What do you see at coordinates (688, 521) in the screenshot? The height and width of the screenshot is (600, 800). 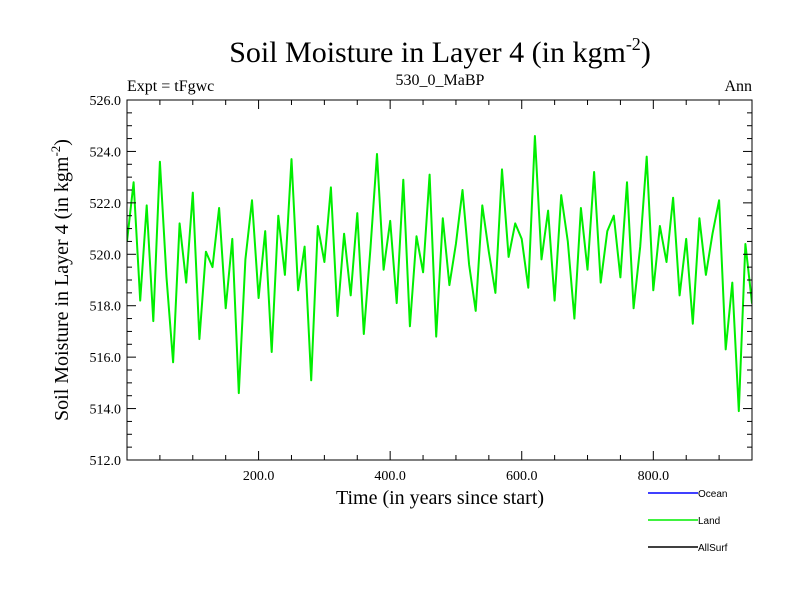 I see `legend: Ocean Land AllSurf` at bounding box center [688, 521].